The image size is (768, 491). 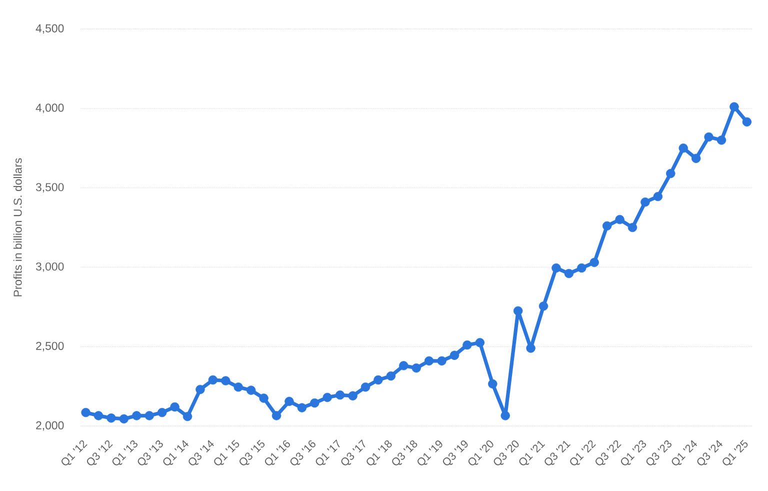 I want to click on x-tick-label: Q3 '16, so click(x=303, y=453).